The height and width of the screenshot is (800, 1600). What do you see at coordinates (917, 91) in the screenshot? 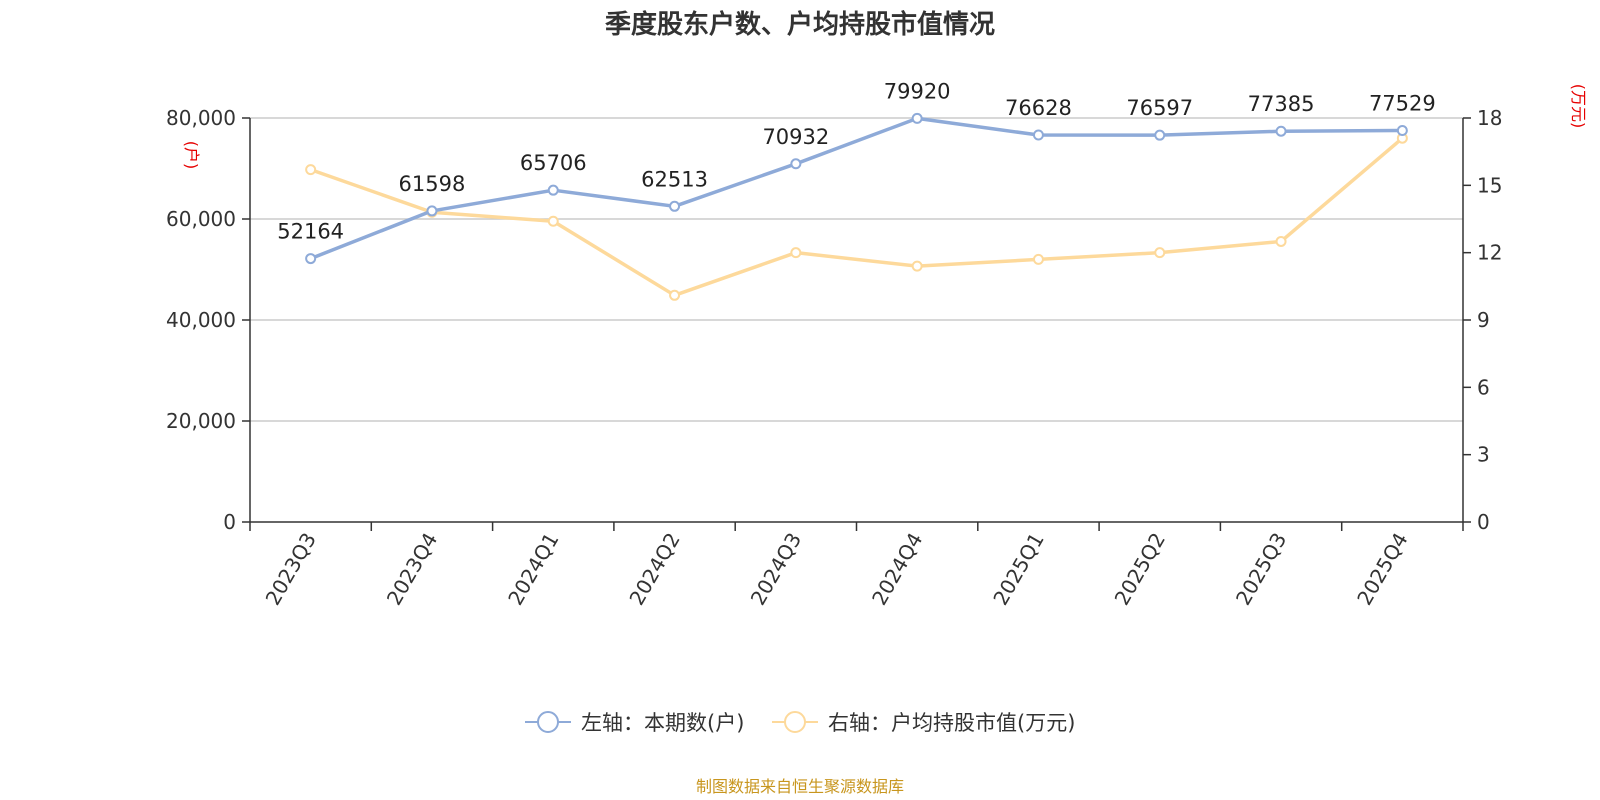
I see `data-label: 79920` at bounding box center [917, 91].